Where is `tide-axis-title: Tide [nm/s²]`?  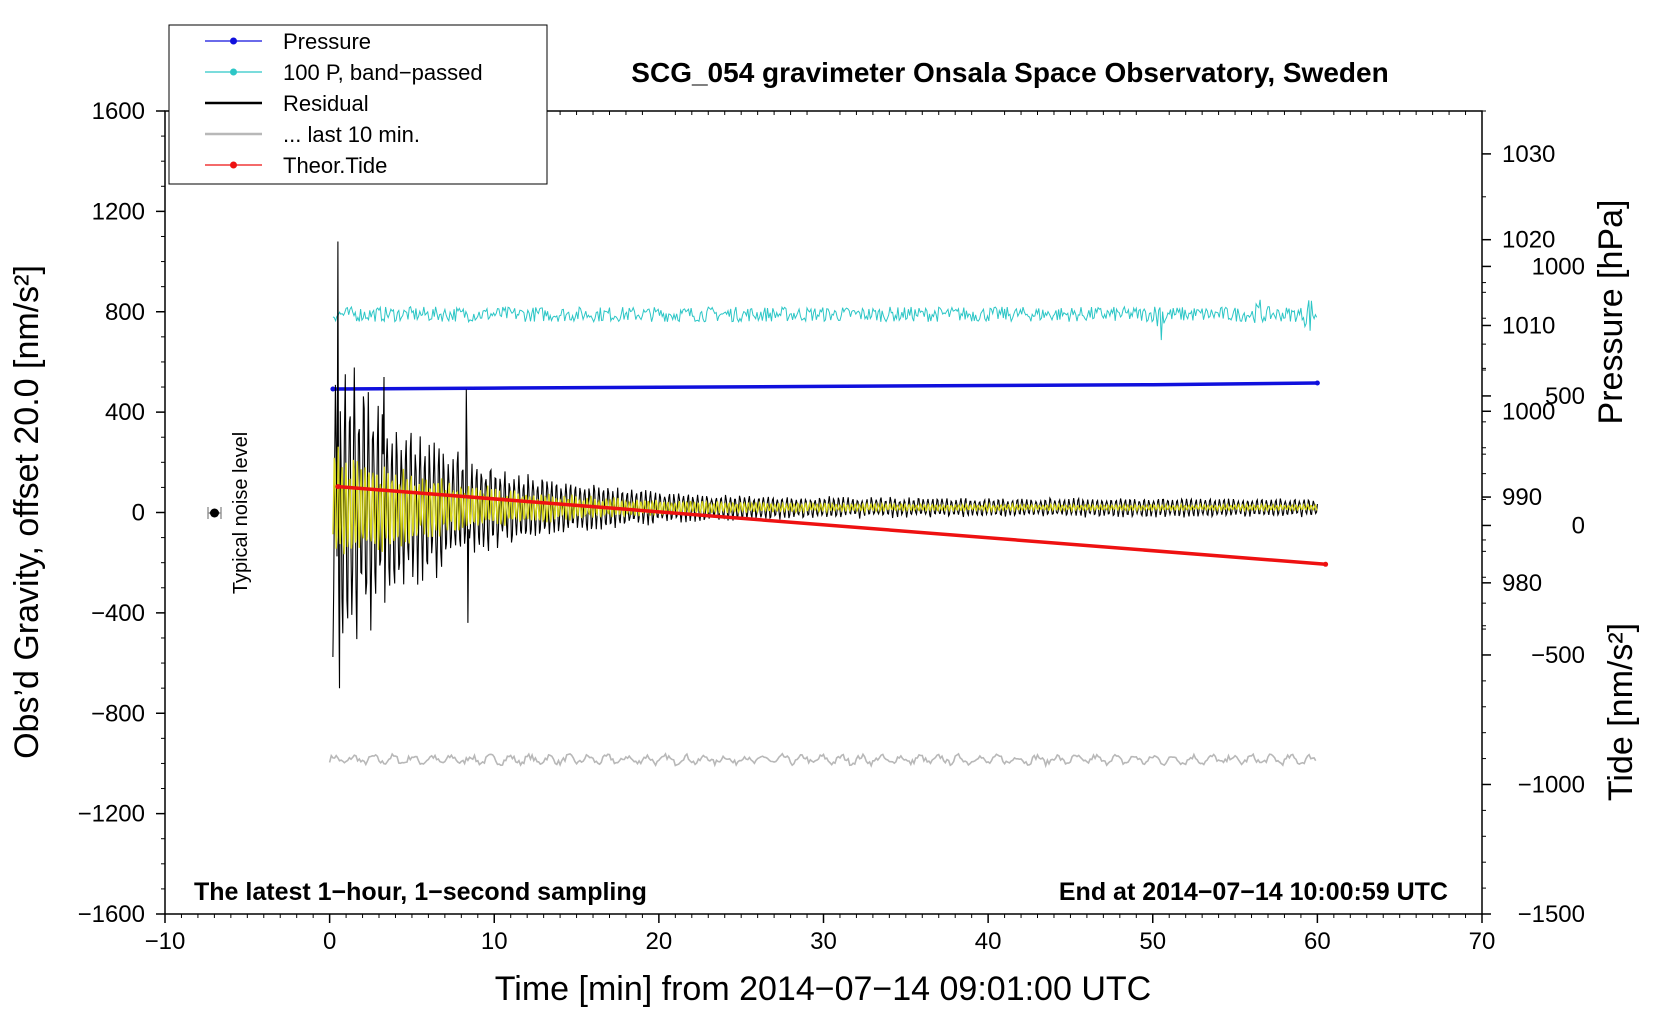 tide-axis-title: Tide [nm/s²] is located at coordinates (1621, 712).